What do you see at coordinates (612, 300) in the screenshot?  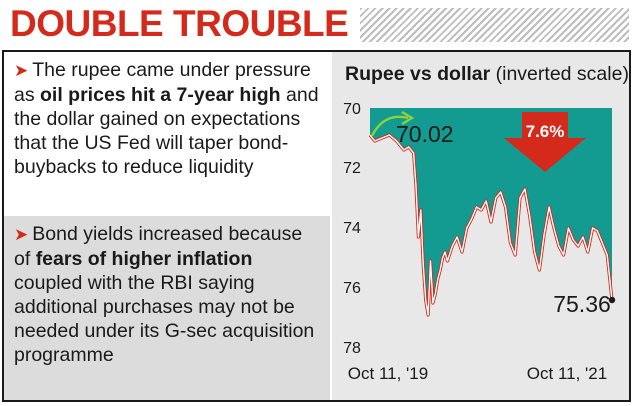 I see `end-point-marker` at bounding box center [612, 300].